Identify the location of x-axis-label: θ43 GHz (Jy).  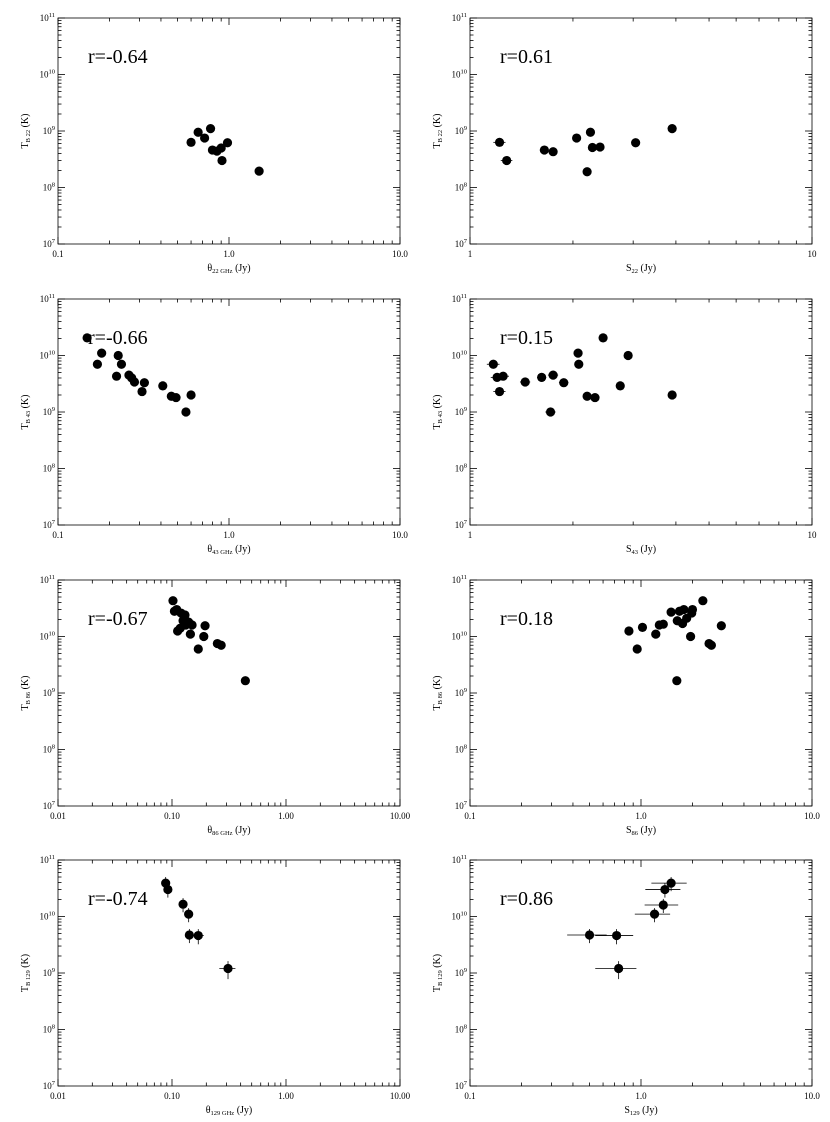
(228, 550).